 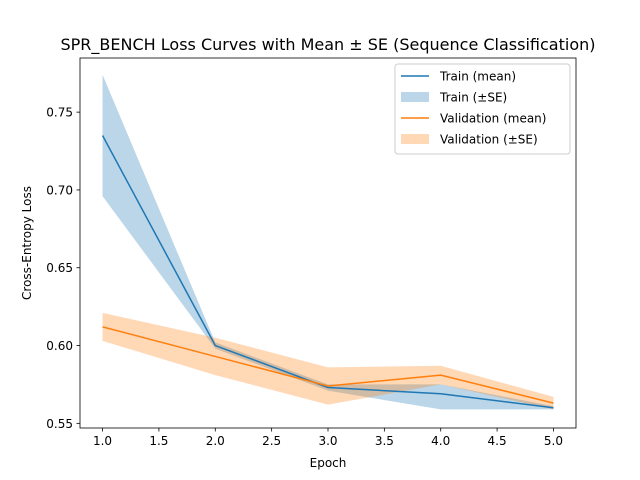 What do you see at coordinates (553, 441) in the screenshot?
I see `x-tick-label: 5.0` at bounding box center [553, 441].